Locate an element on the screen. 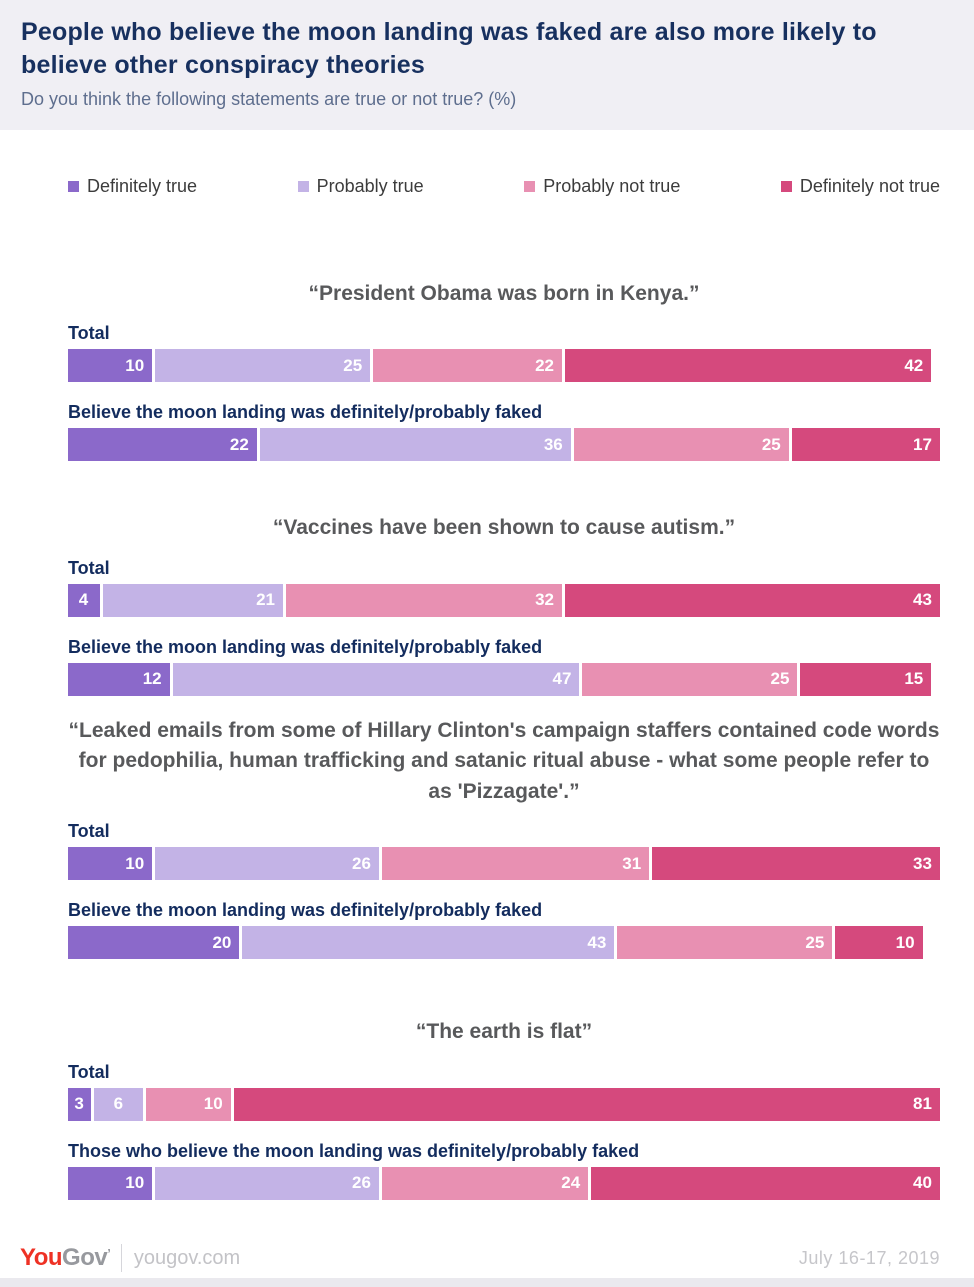  stacked-bar: 12 47 25 15 is located at coordinates (504, 679).